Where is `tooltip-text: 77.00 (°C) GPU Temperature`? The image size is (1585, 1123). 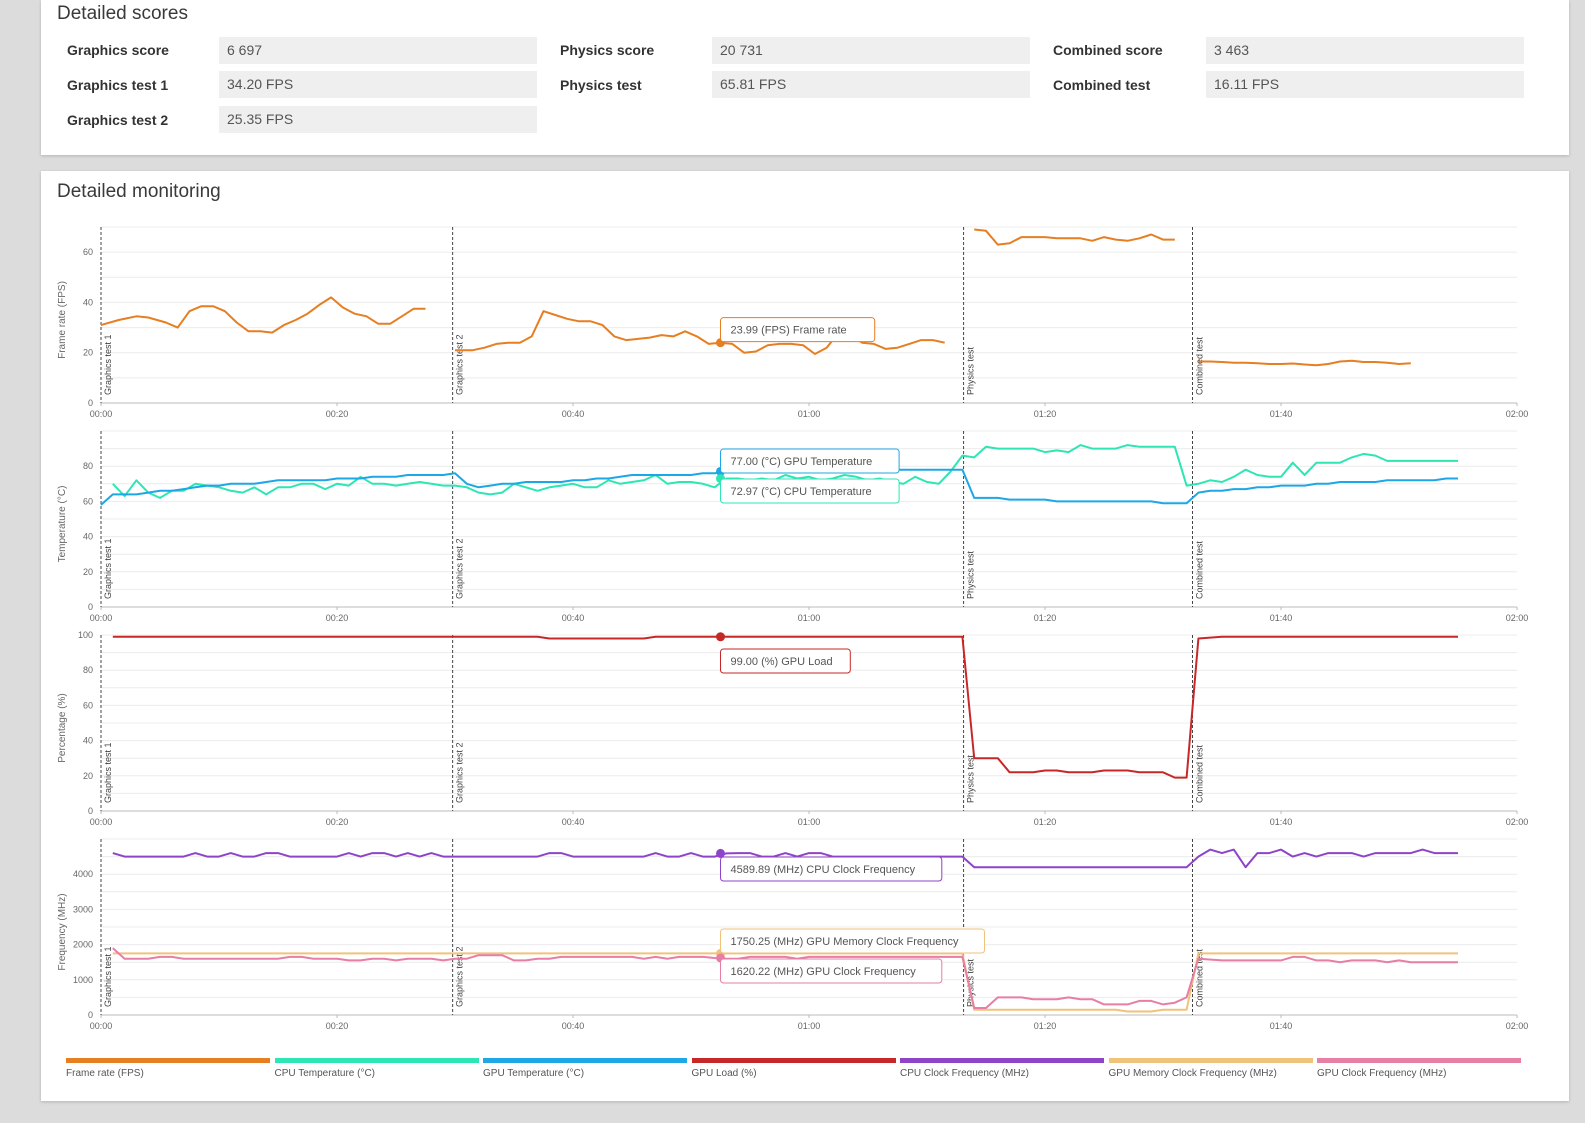 tooltip-text: 77.00 (°C) GPU Temperature is located at coordinates (802, 462).